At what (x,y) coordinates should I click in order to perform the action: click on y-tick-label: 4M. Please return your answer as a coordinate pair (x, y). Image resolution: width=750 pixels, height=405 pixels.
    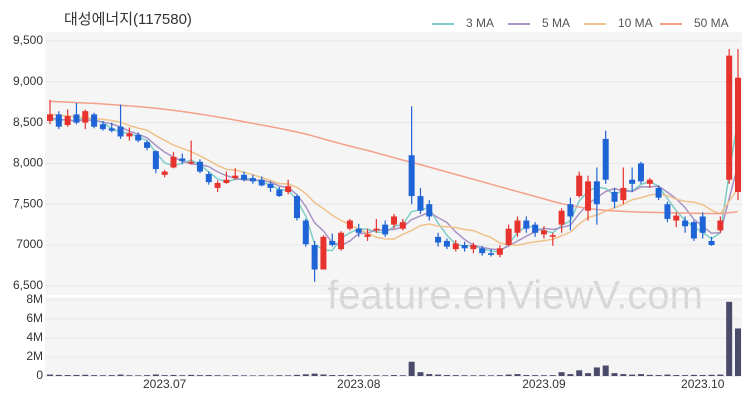
    Looking at the image, I should click on (34, 337).